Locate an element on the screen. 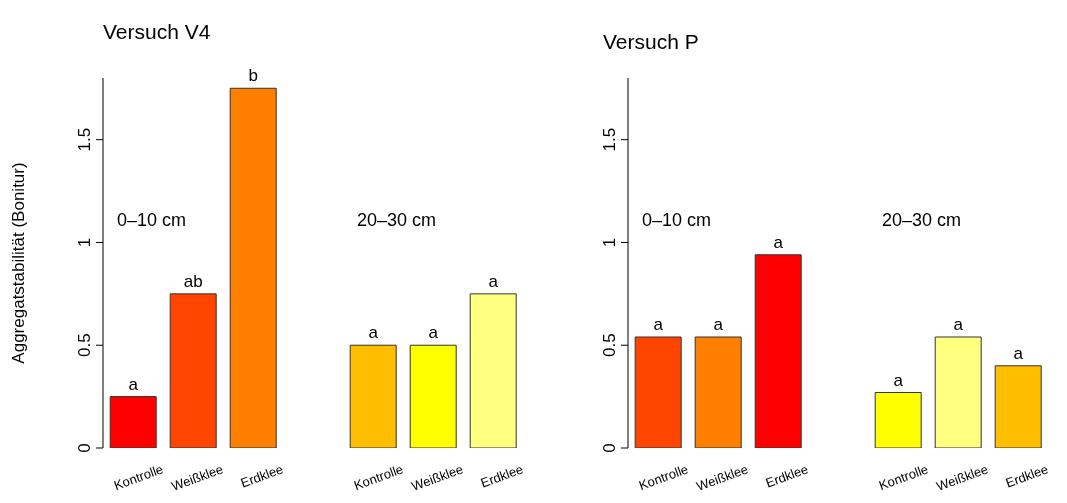  y-axis-title: Aggregatstabilität (Bonitur) is located at coordinates (19, 263).